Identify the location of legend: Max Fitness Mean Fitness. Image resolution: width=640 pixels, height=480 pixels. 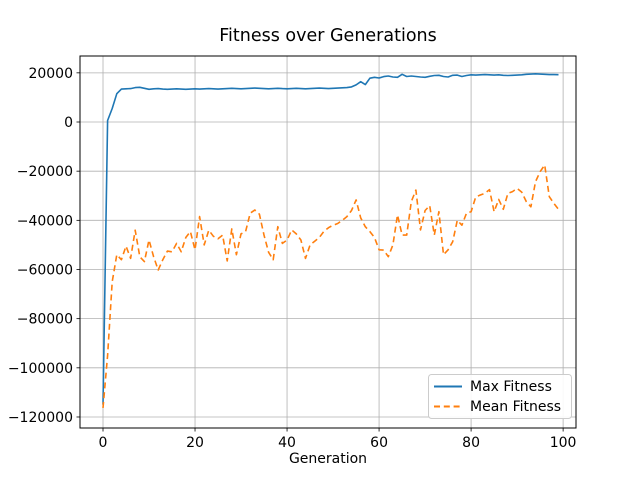
(500, 396).